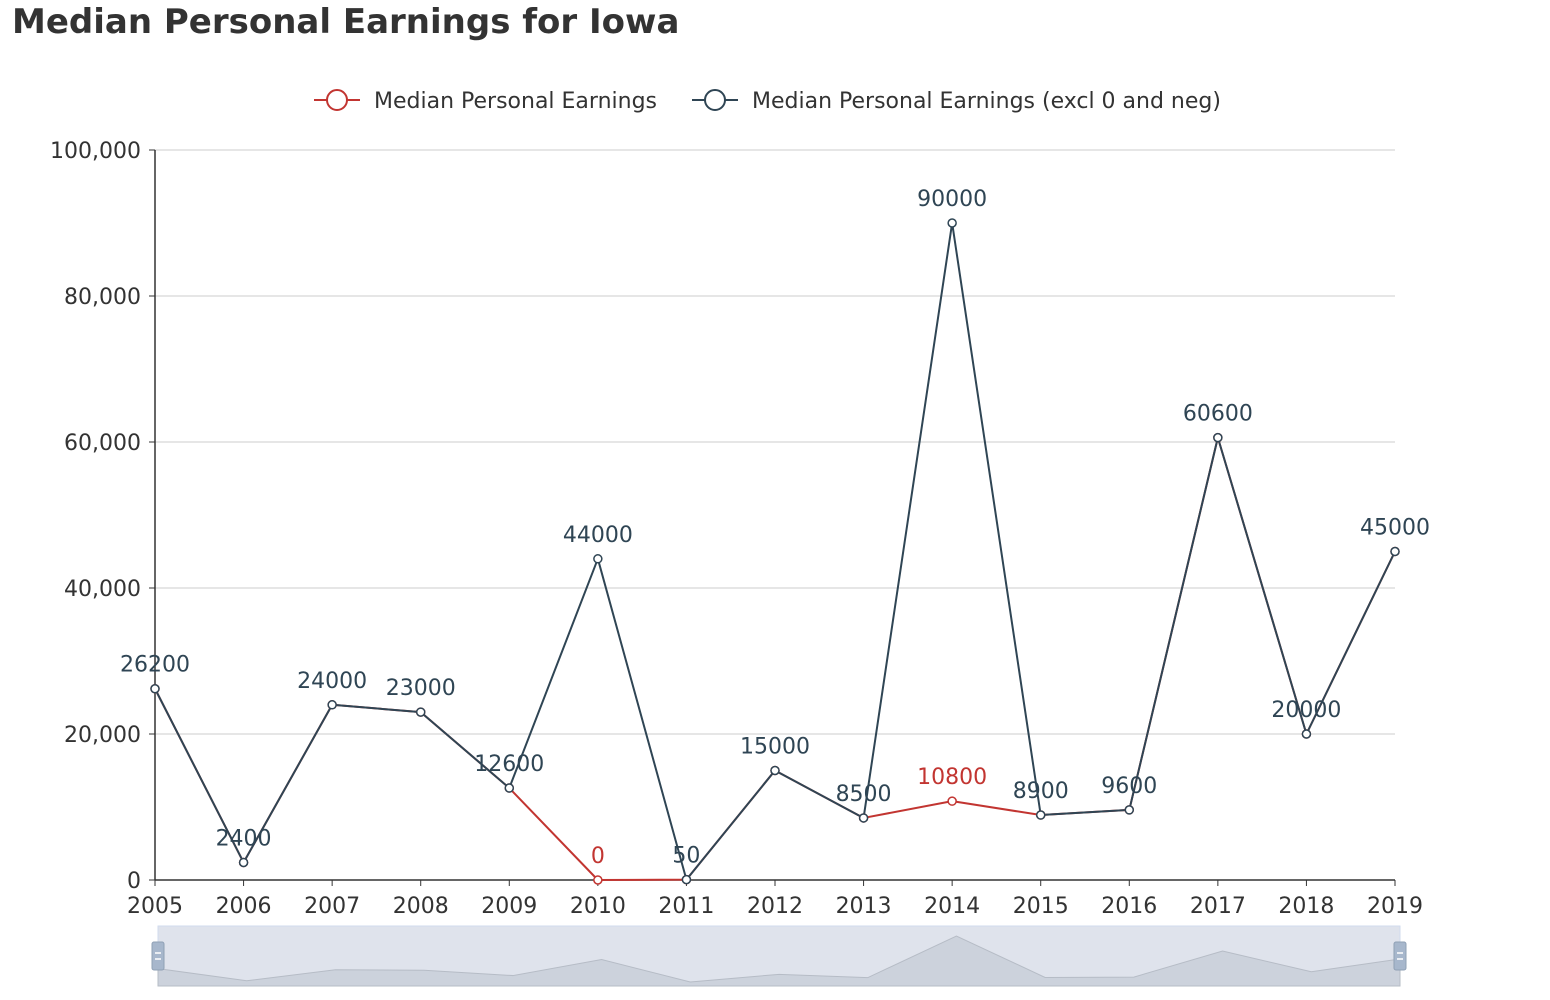 Image resolution: width=1550 pixels, height=1000 pixels. Describe the element at coordinates (244, 838) in the screenshot. I see `data-label: 2400` at that location.